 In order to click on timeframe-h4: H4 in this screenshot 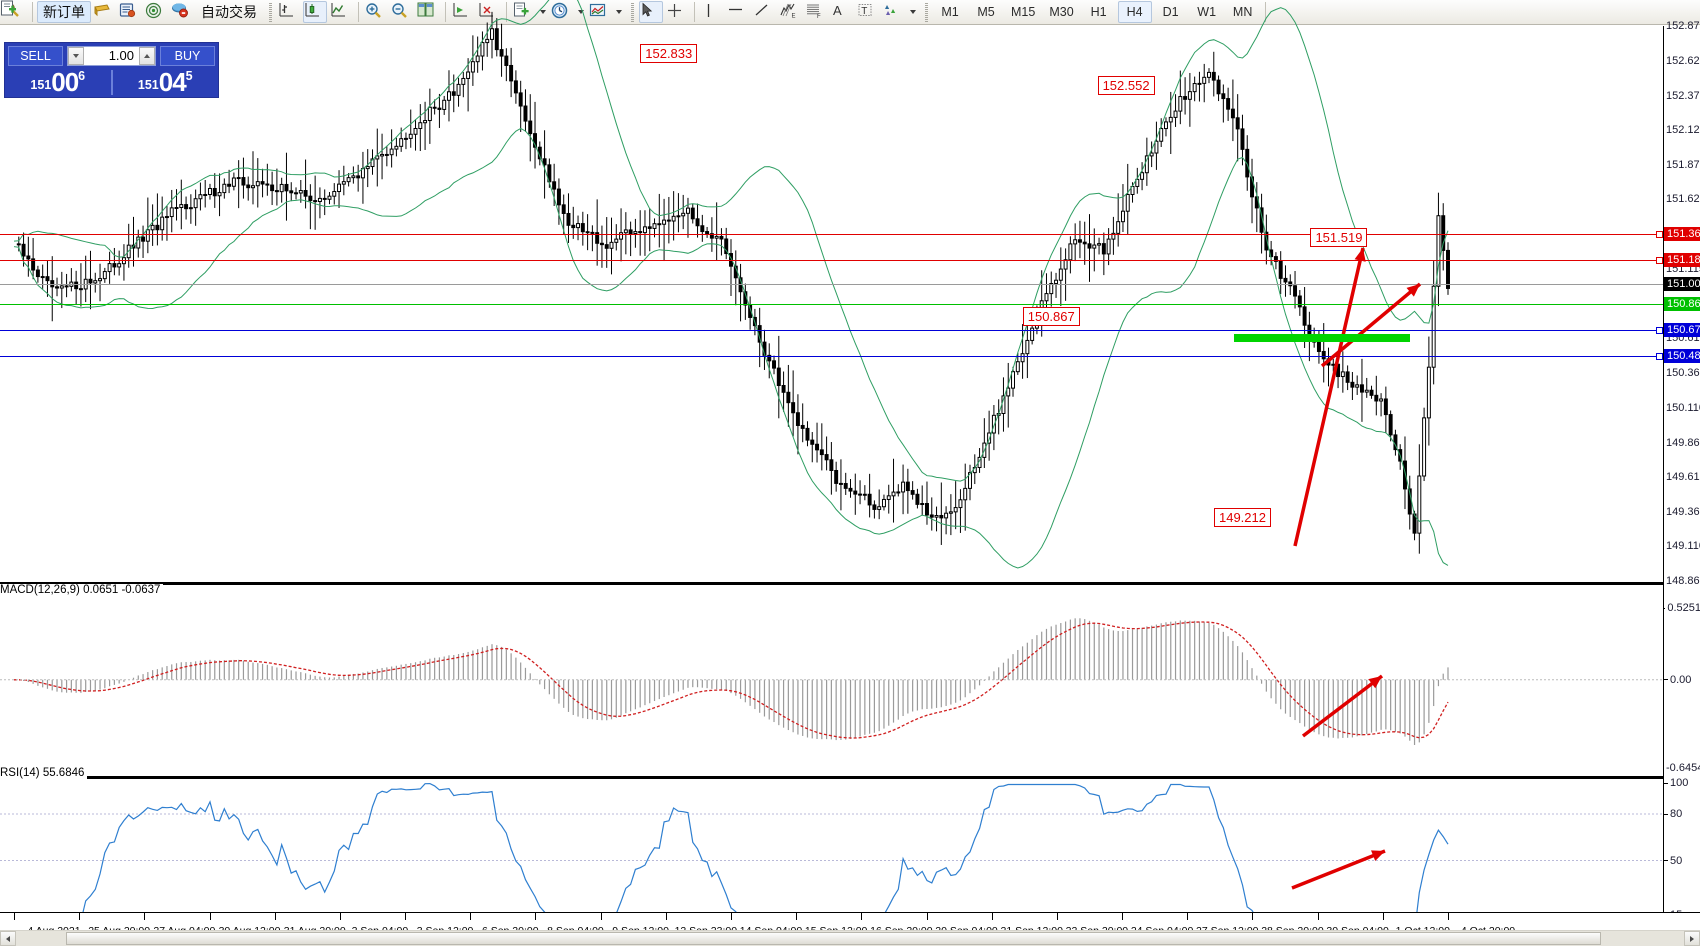, I will do `click(1134, 12)`.